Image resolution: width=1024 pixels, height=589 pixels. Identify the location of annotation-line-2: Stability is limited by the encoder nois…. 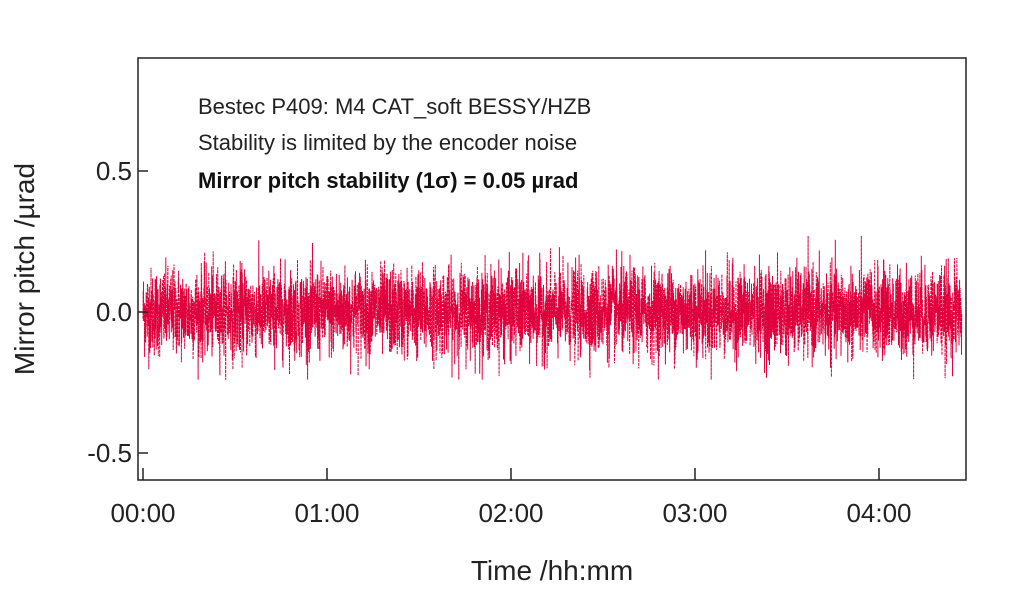
(387, 142).